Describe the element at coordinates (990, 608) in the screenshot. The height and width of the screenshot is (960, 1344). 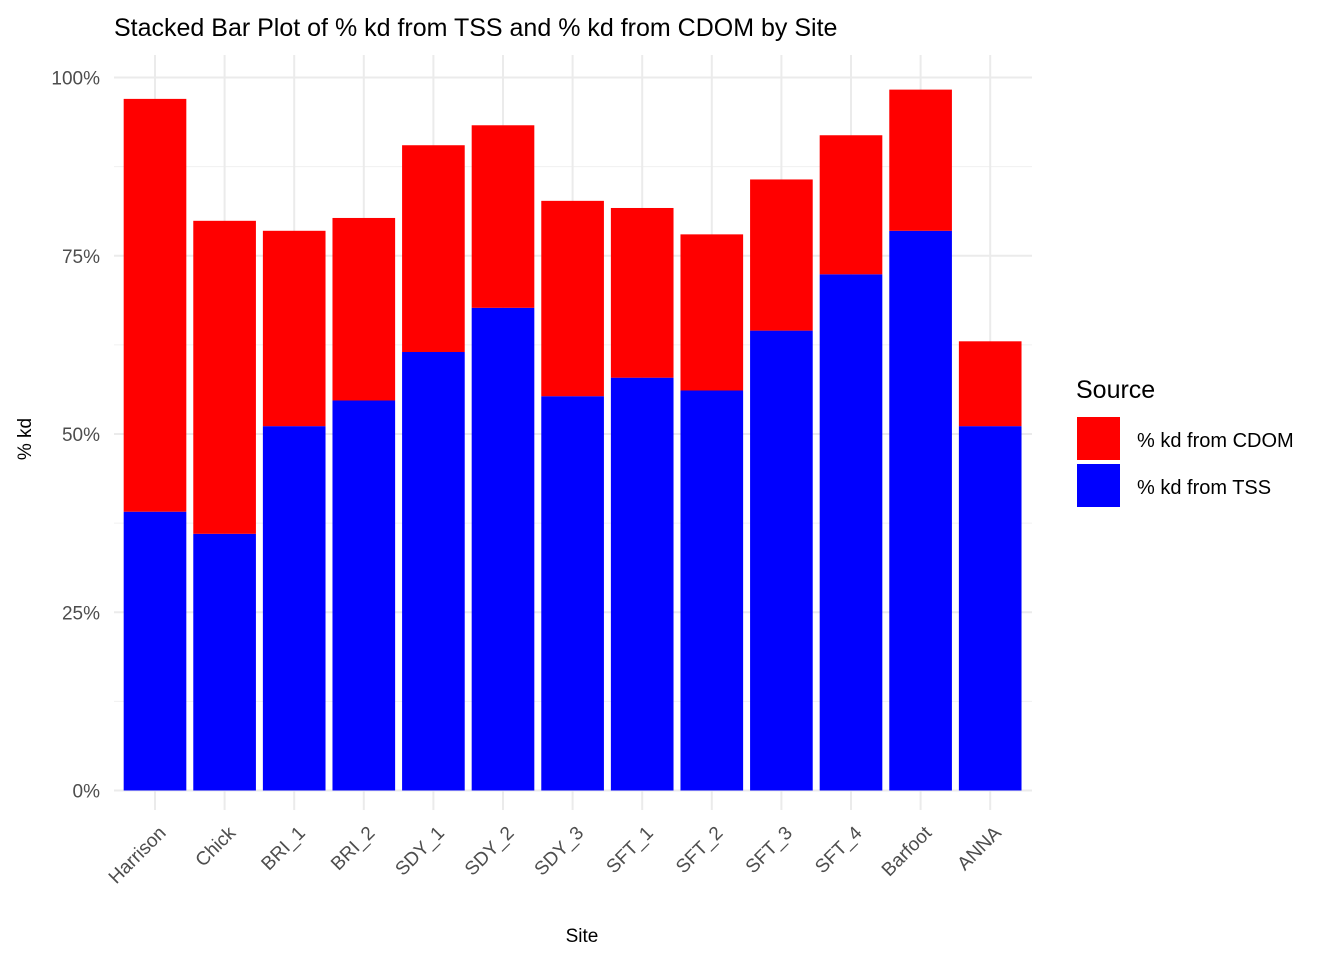
I see `bar-ANNA-tss` at that location.